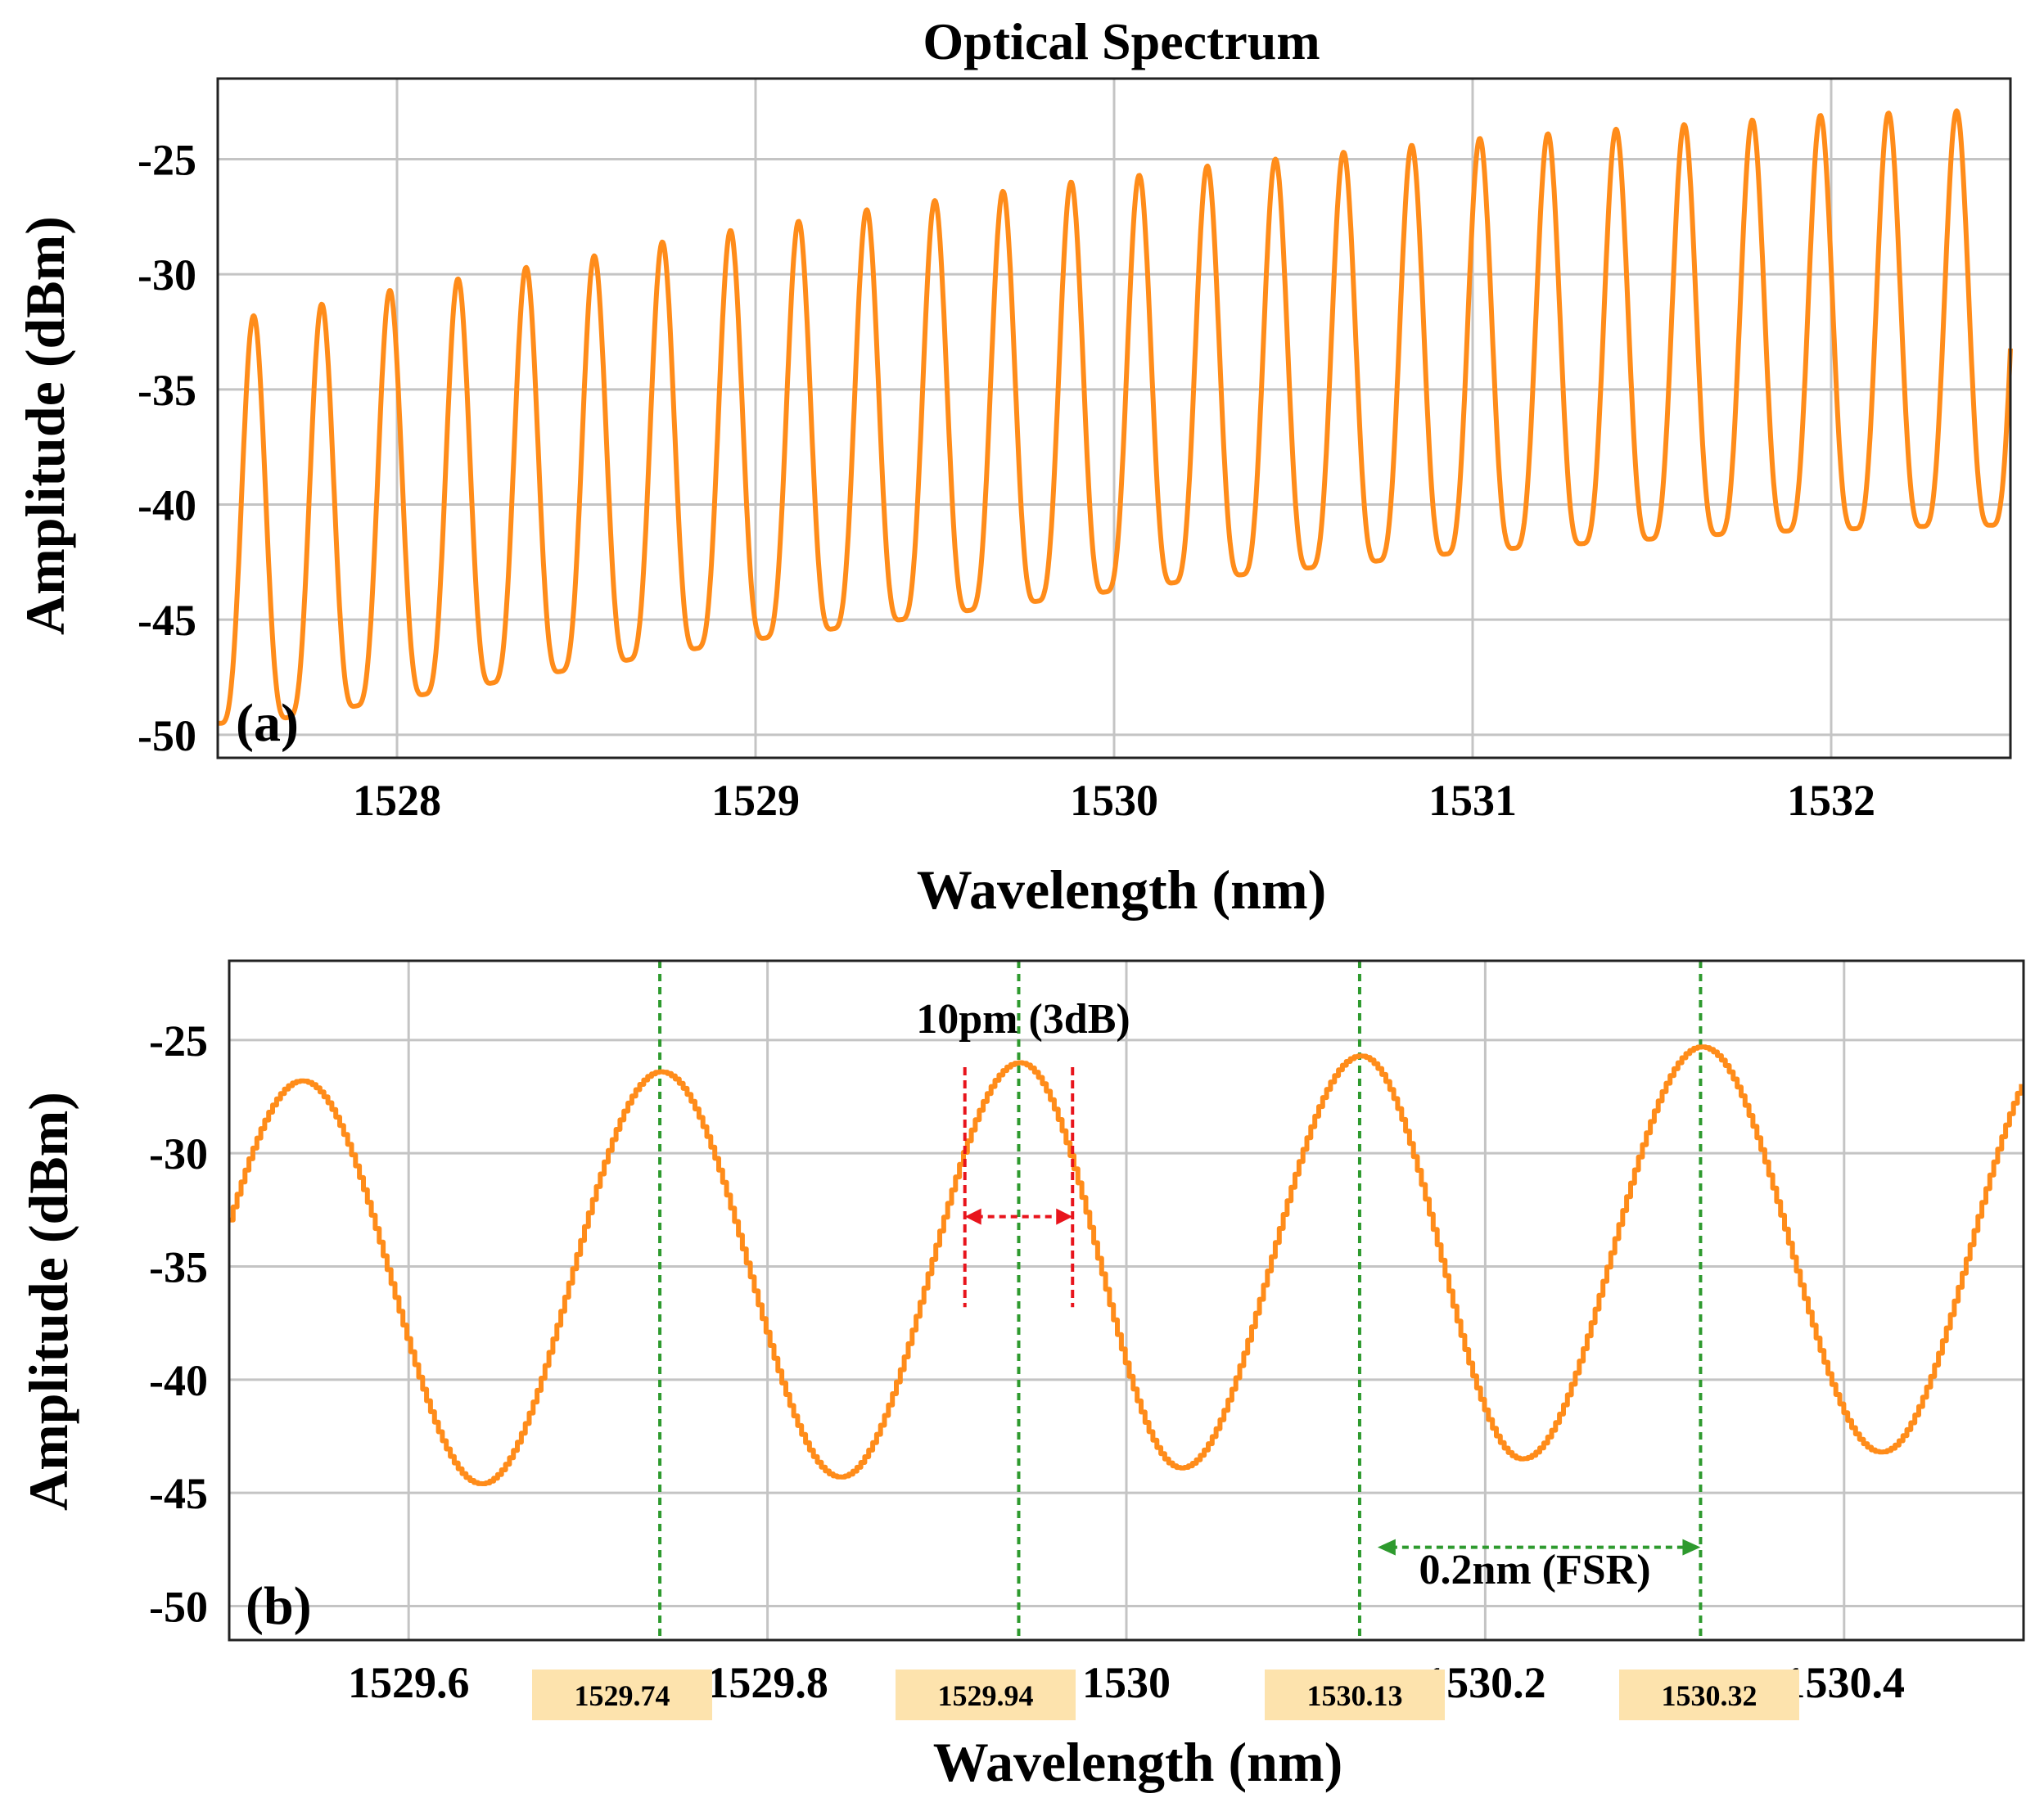  Describe the element at coordinates (178, 1324) in the screenshot. I see `chart-b-yticks: -25 -30 -35 -40 -45 -50` at that location.